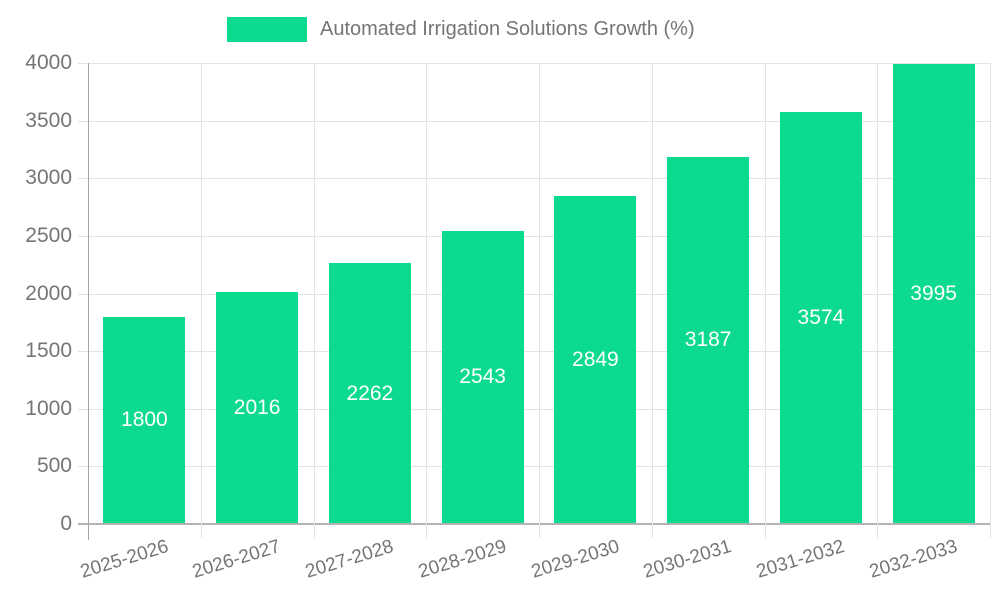 This screenshot has height=600, width=1000. What do you see at coordinates (349, 559) in the screenshot?
I see `x-tick-label: 2027-2028` at bounding box center [349, 559].